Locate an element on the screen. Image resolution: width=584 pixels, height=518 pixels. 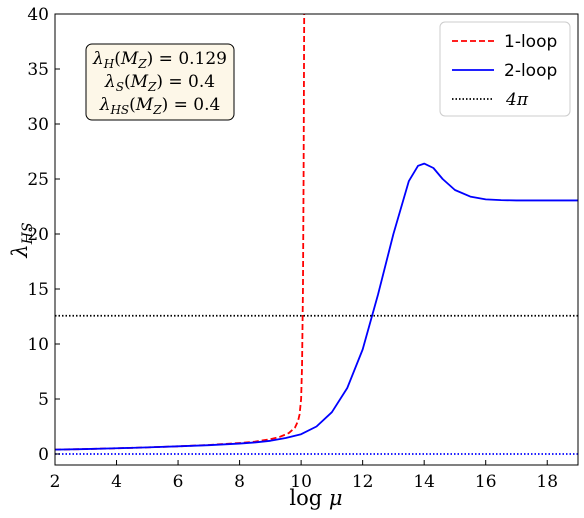
legend-frame is located at coordinates (505, 69).